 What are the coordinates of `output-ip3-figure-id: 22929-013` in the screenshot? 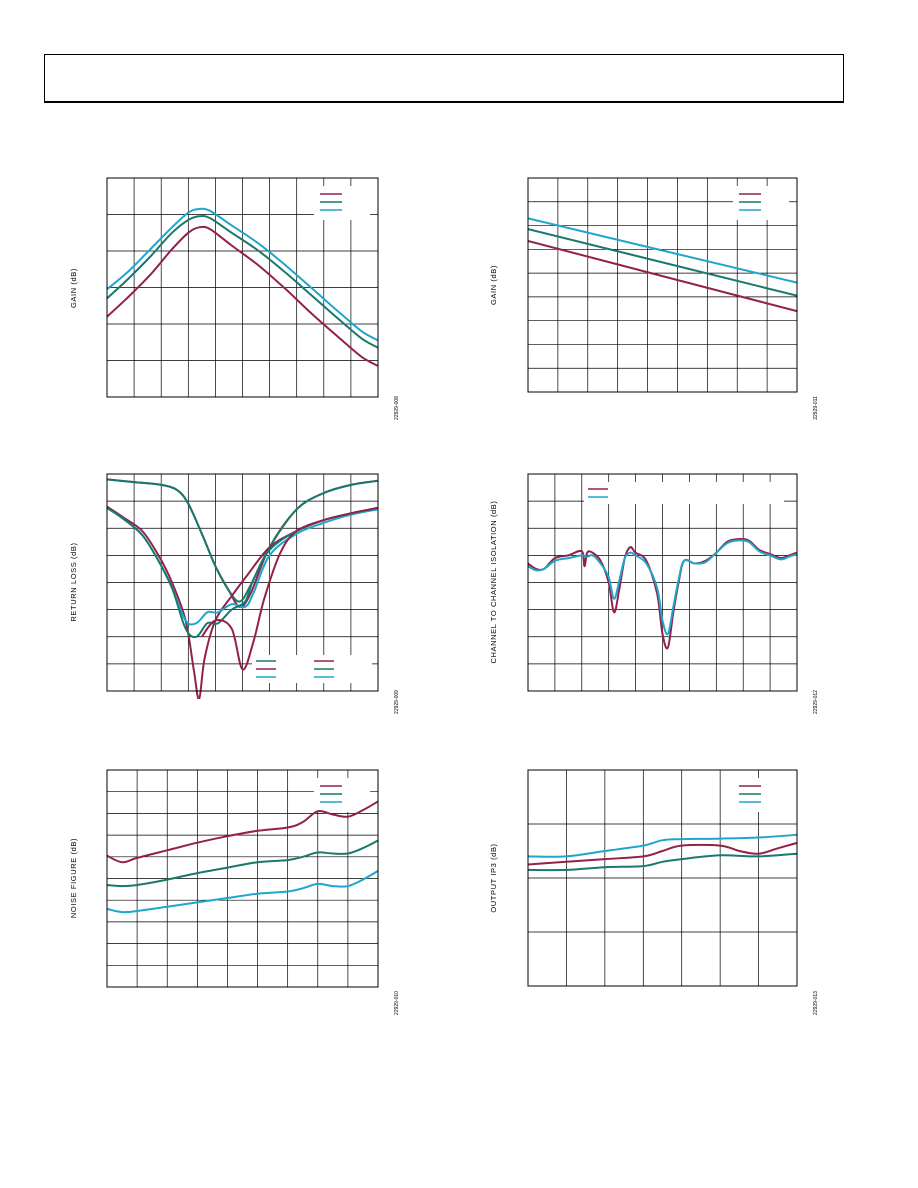 It's located at (816, 1003).